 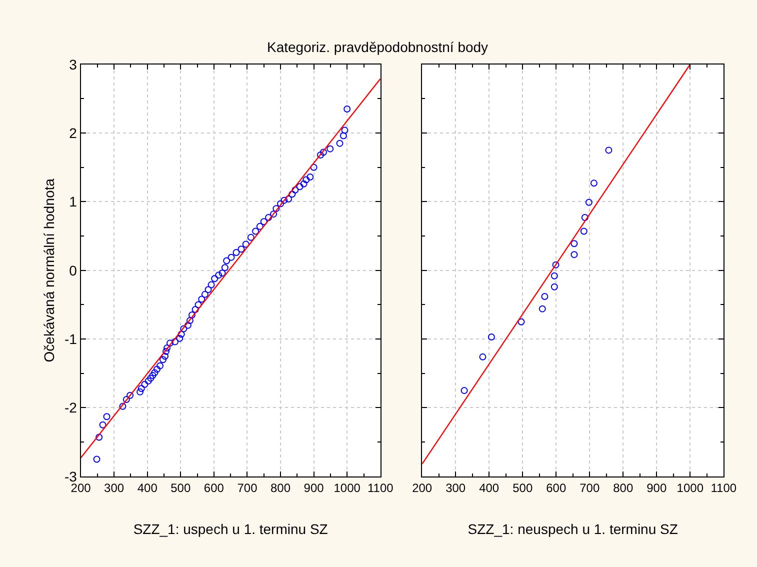 What do you see at coordinates (377, 47) in the screenshot?
I see `chart-title: Kategoriz. pravděpodobnostní body` at bounding box center [377, 47].